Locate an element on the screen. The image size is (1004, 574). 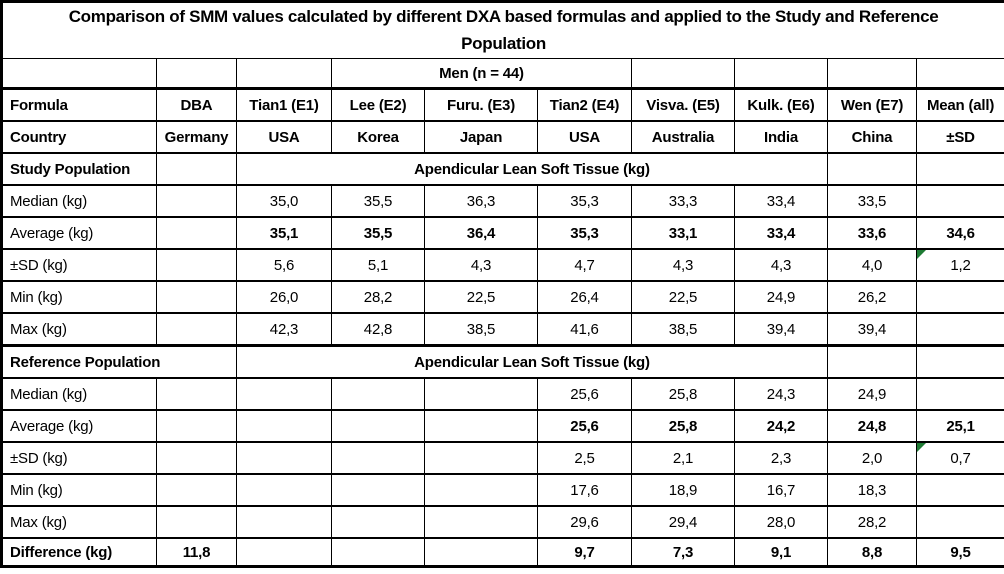
value-cell: 26,0 is located at coordinates (284, 297).